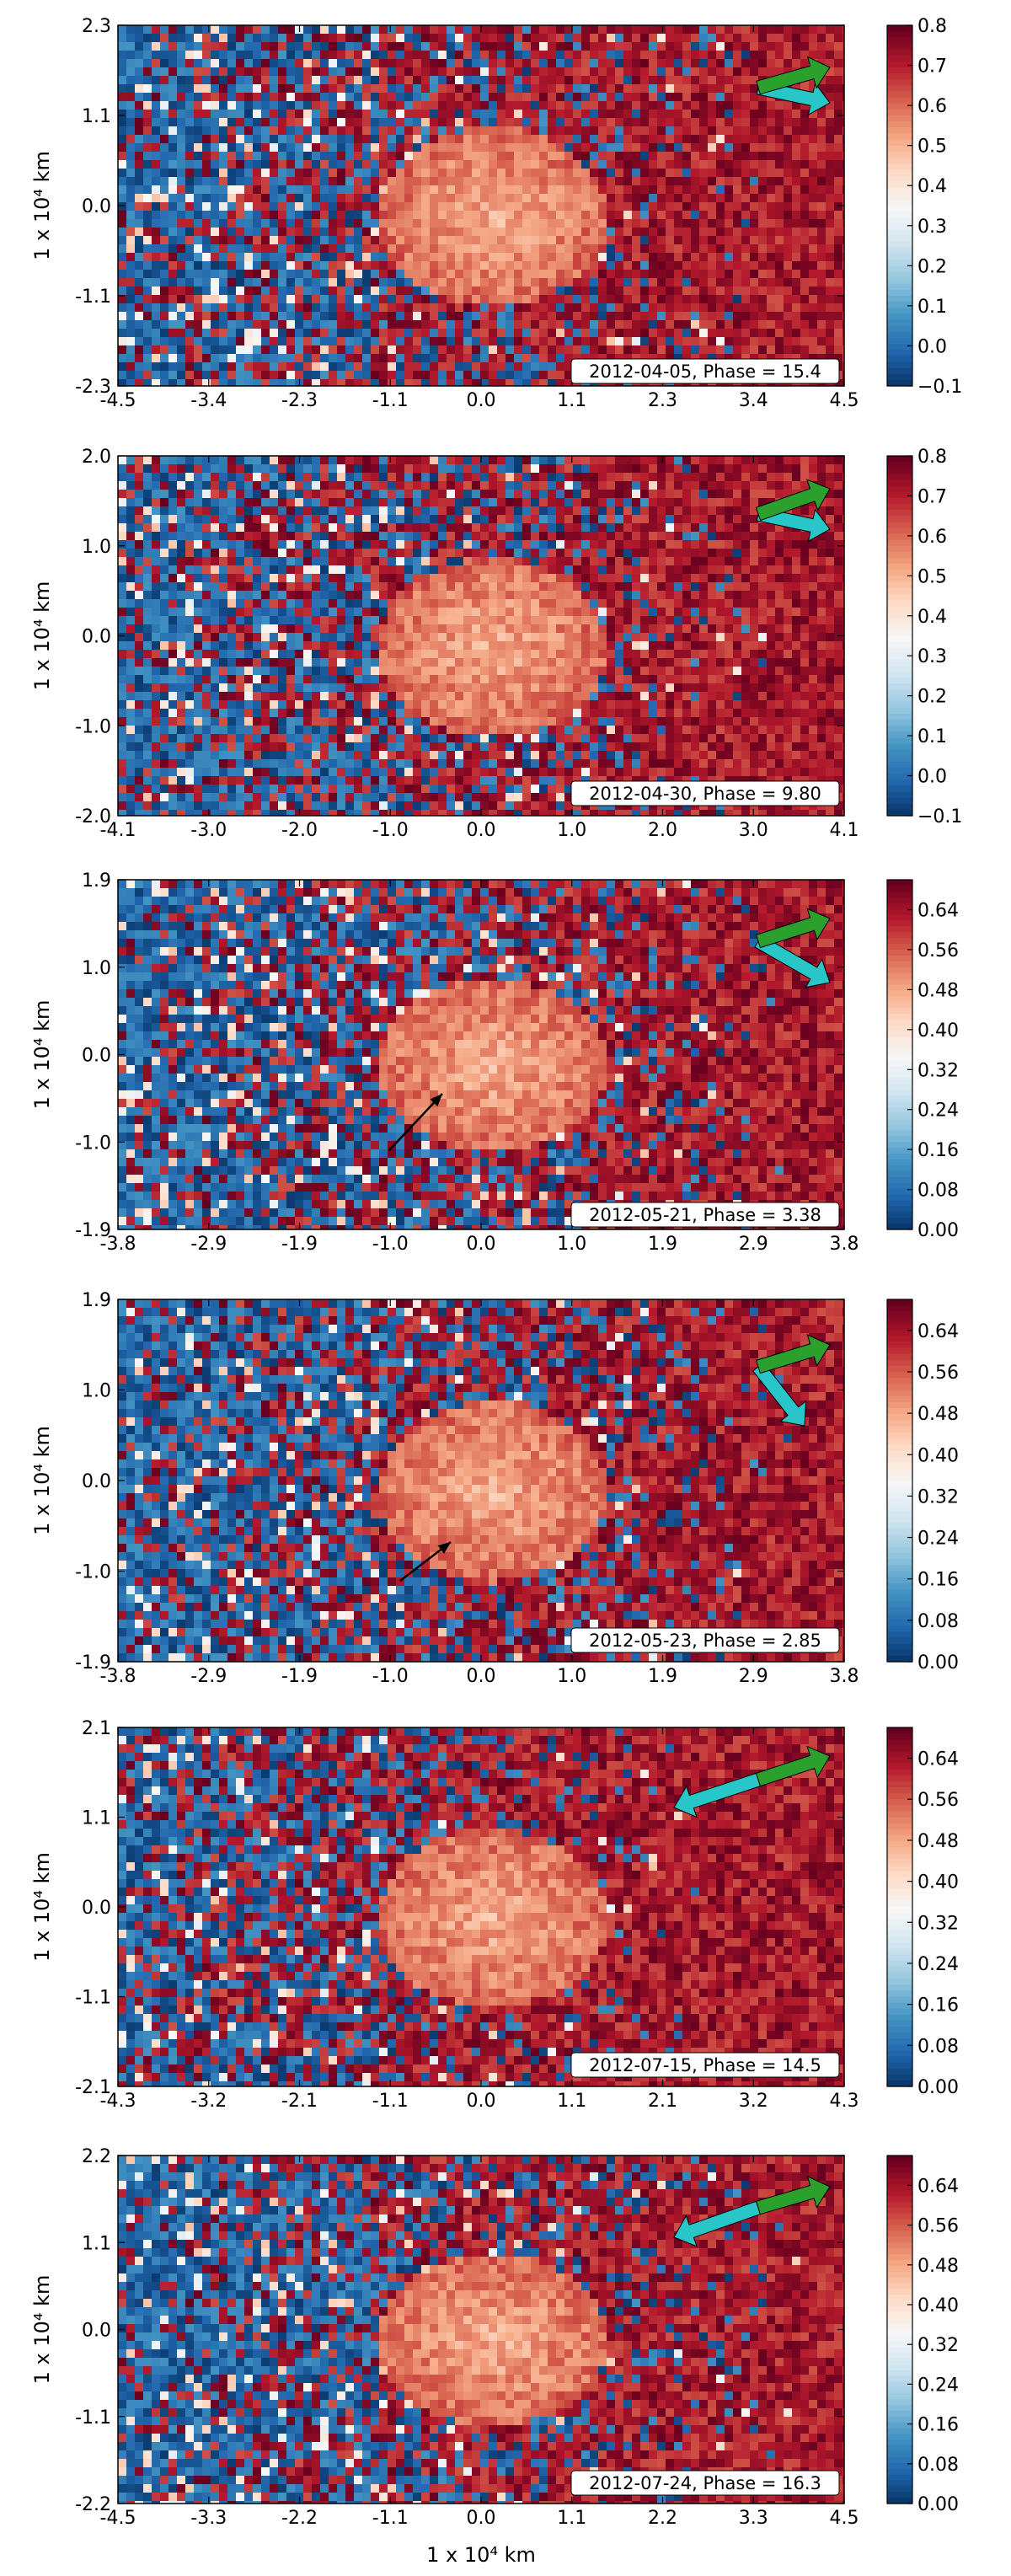  Describe the element at coordinates (705, 2483) in the screenshot. I see `date-phase-label: 2012-07-24, Phase = 16.3` at that location.